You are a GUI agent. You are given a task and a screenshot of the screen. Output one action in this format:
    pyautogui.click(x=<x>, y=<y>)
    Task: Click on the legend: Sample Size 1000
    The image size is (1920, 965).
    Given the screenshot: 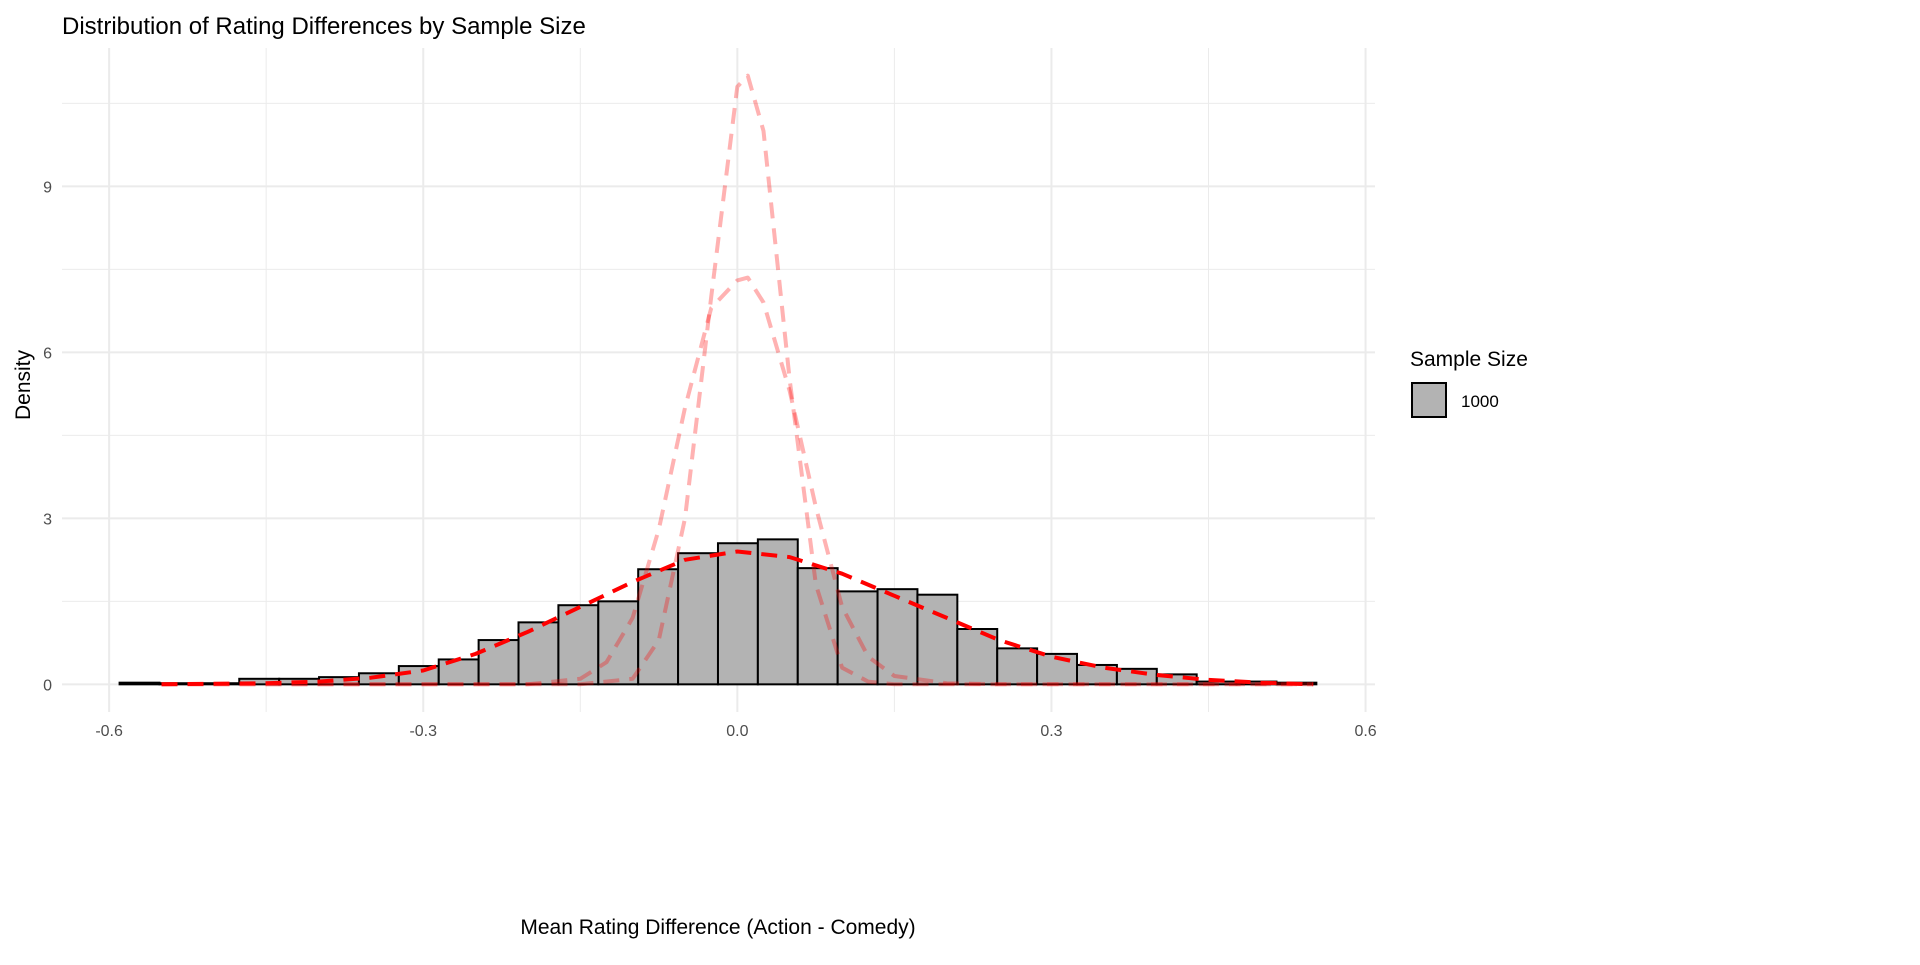 What is the action you would take?
    pyautogui.click(x=1469, y=383)
    